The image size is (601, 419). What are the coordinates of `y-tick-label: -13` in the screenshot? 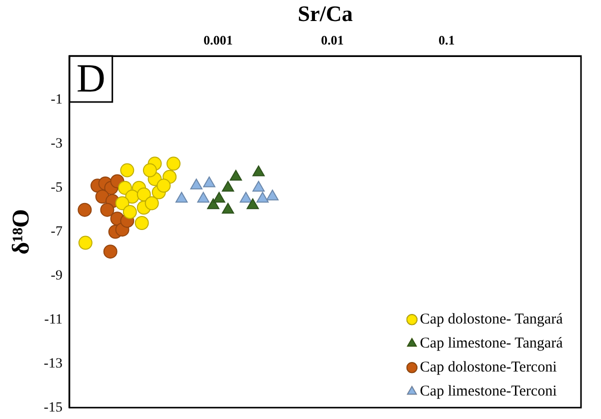 It's located at (53, 364).